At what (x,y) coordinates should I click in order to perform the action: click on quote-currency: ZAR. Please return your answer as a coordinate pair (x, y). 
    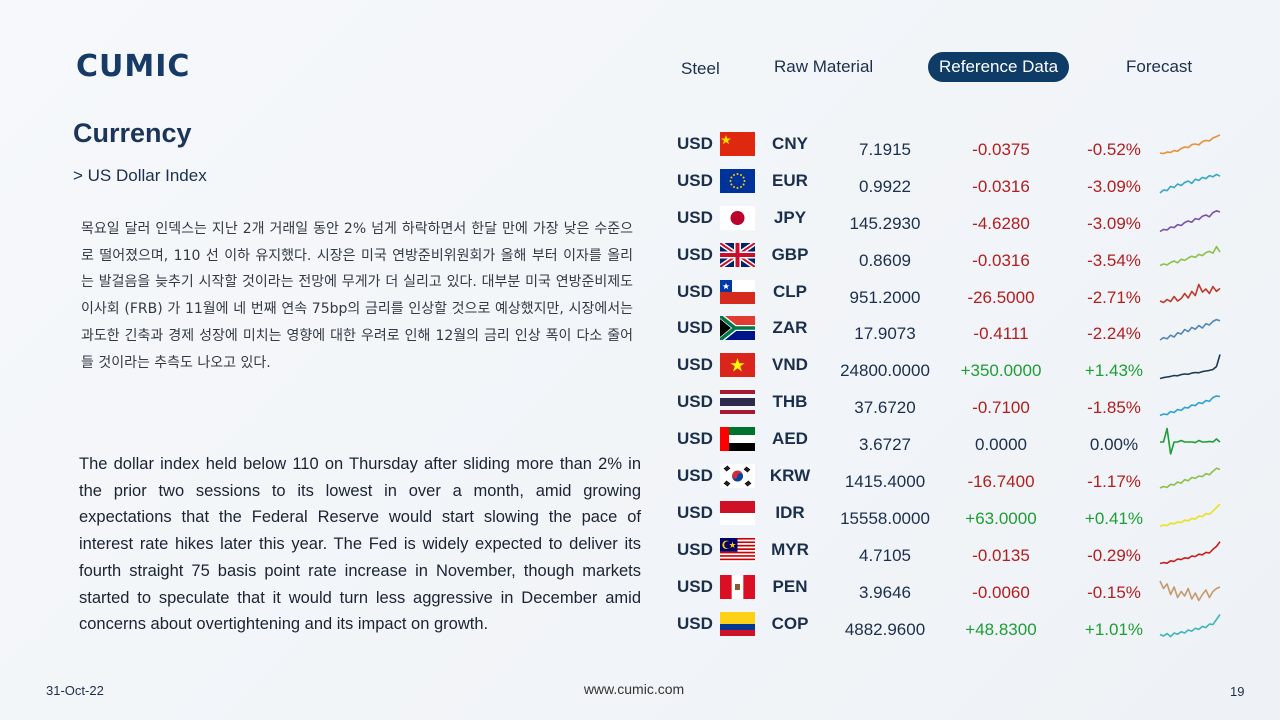
    Looking at the image, I should click on (790, 328).